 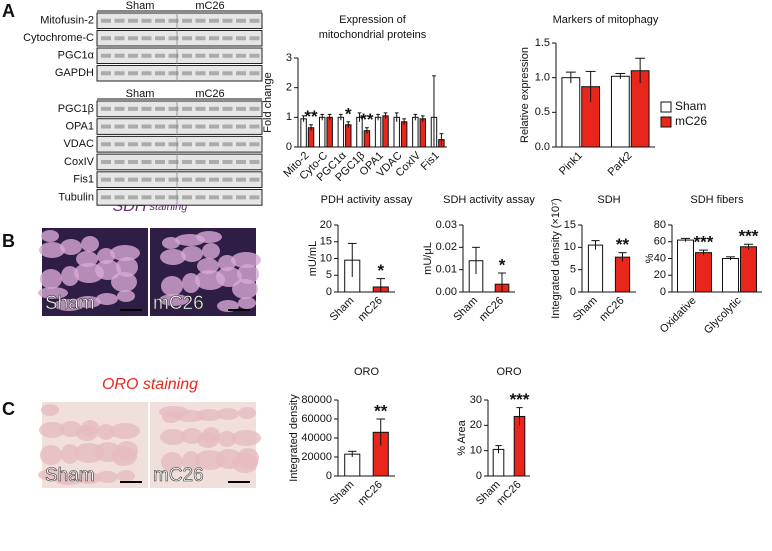 What do you see at coordinates (570, 247) in the screenshot?
I see `y-tick-label: 10` at bounding box center [570, 247].